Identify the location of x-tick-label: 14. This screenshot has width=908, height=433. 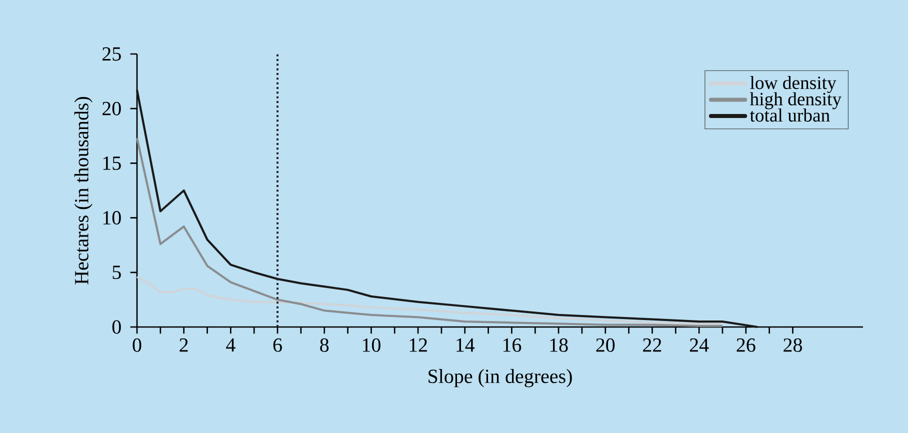
(465, 345).